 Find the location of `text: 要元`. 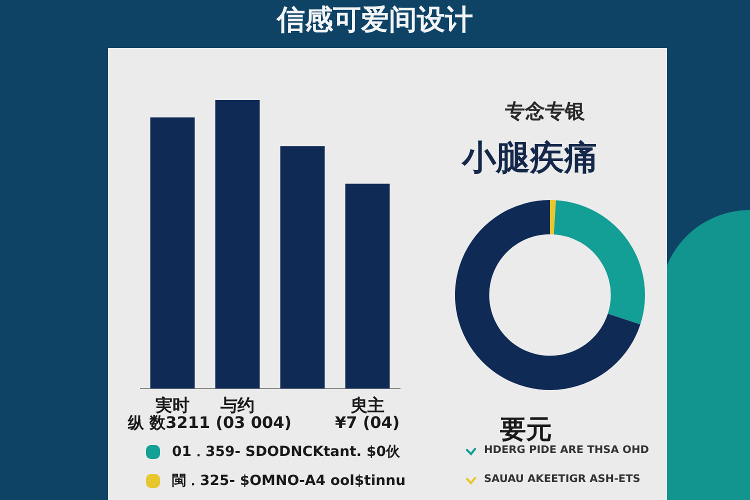

text: 要元 is located at coordinates (526, 429).